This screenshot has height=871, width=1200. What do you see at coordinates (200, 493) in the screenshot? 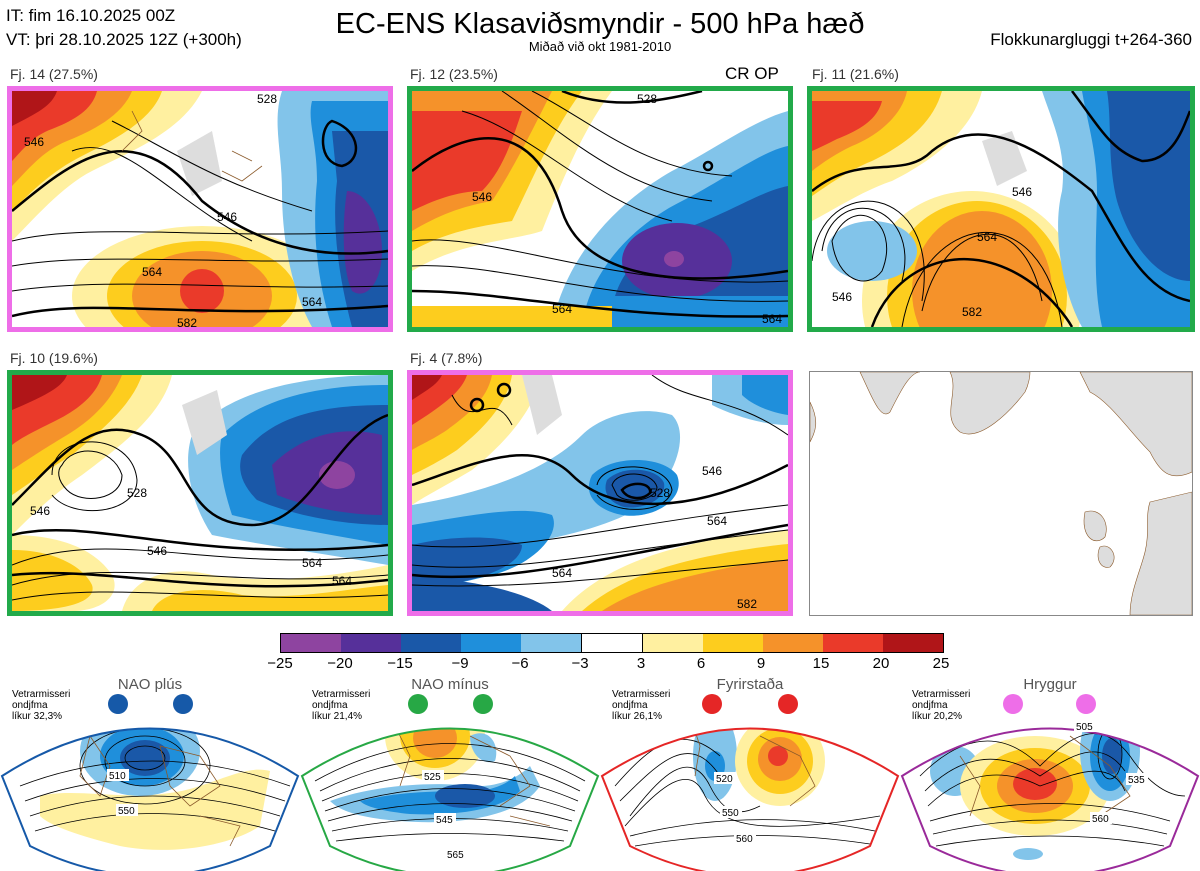
I see `cluster-map-4: 528 546 546 564 564` at bounding box center [200, 493].